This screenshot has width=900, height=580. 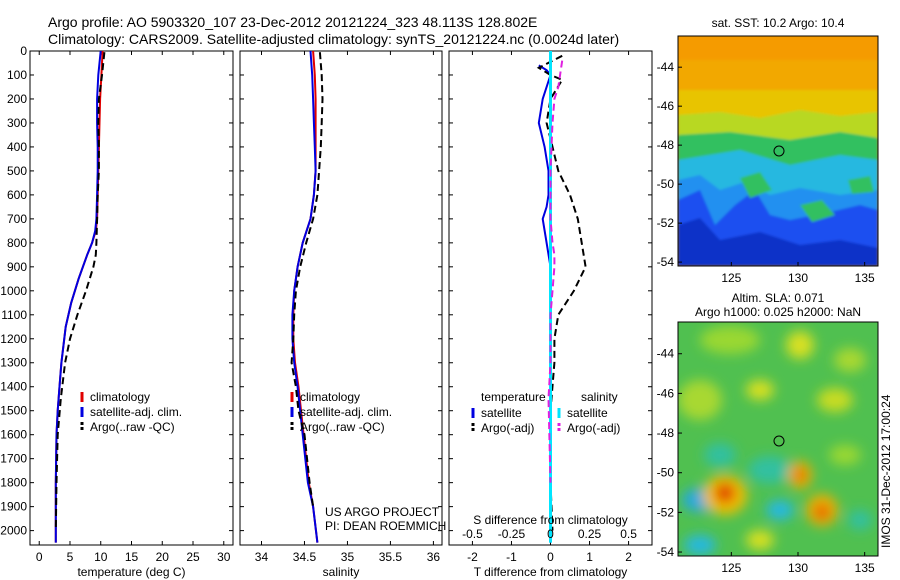 I want to click on y-tick-label: 500, so click(x=17, y=171).